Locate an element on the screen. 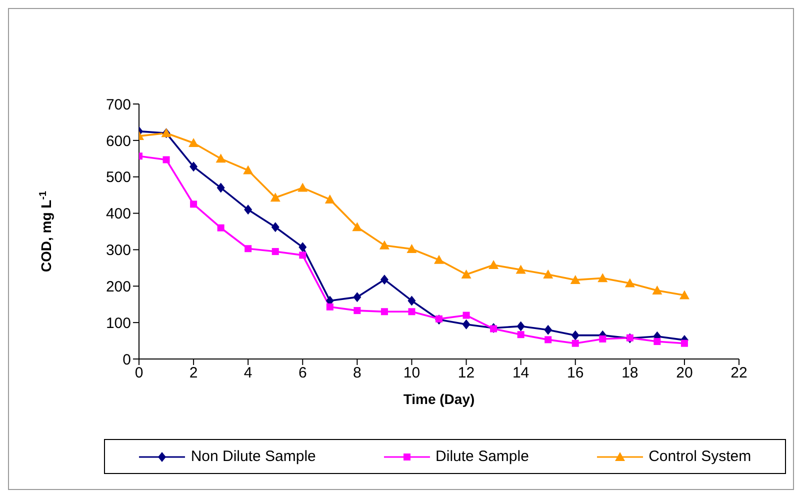  legend-label: Control System is located at coordinates (700, 456).